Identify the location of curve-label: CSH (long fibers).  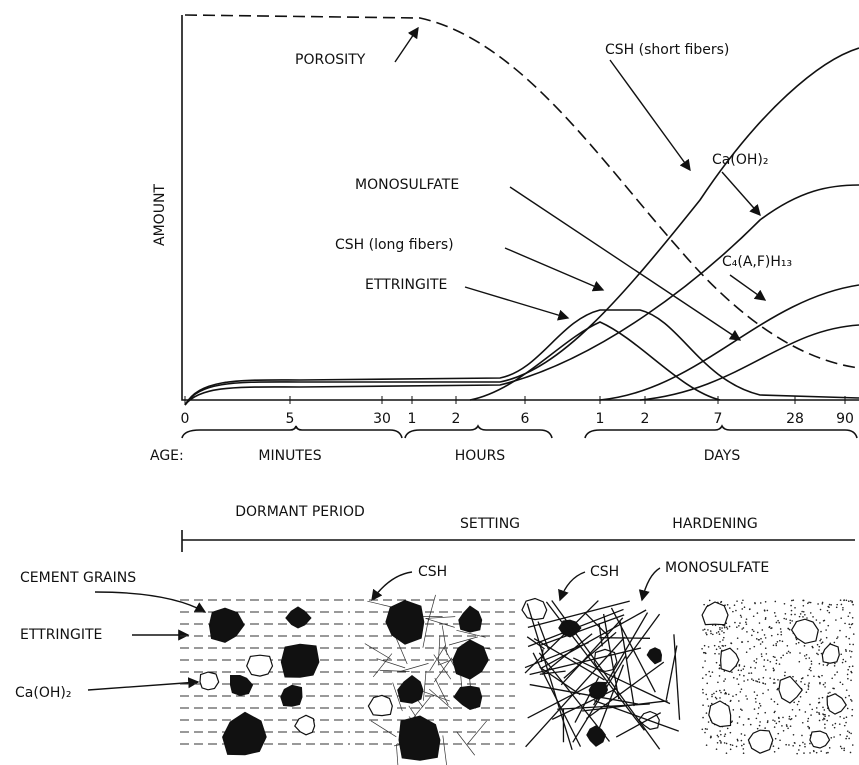
(394, 245).